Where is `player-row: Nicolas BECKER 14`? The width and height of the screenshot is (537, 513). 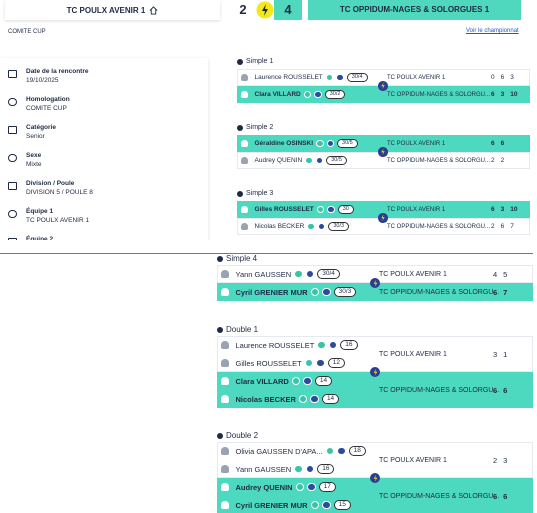
player-row: Nicolas BECKER 14 is located at coordinates (280, 399).